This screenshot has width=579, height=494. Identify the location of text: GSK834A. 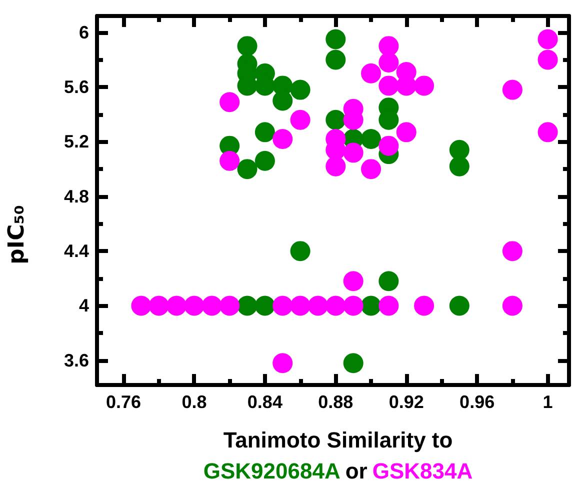
(422, 471).